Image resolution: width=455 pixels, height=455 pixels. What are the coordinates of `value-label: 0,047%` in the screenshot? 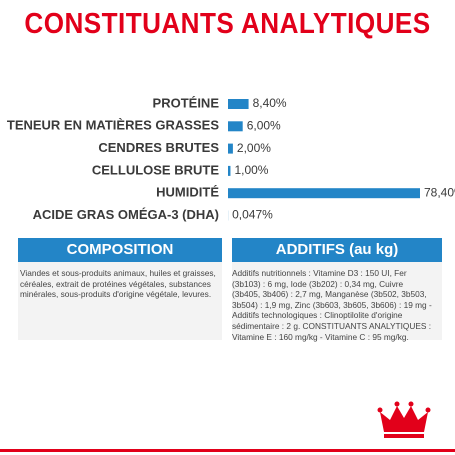 It's located at (252, 215).